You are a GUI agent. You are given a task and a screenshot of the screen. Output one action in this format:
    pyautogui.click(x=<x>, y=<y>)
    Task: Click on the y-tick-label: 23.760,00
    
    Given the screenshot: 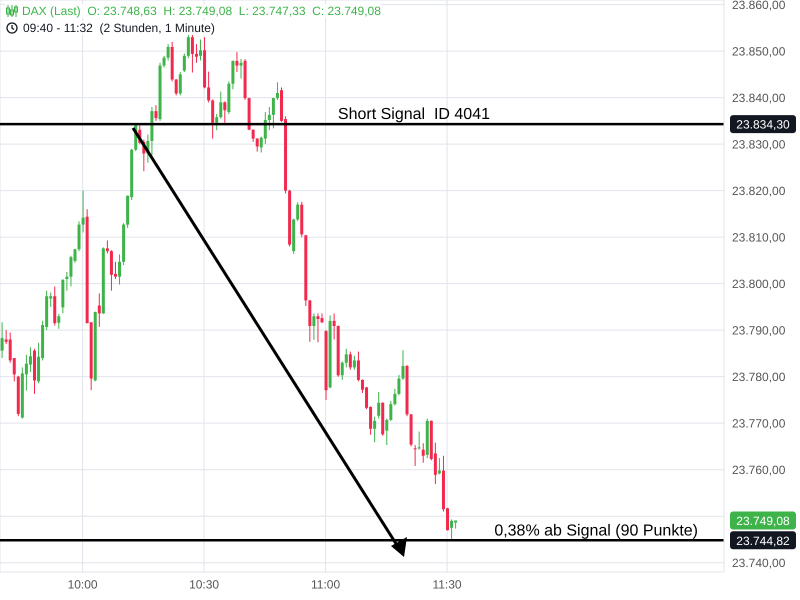 What is the action you would take?
    pyautogui.click(x=759, y=469)
    